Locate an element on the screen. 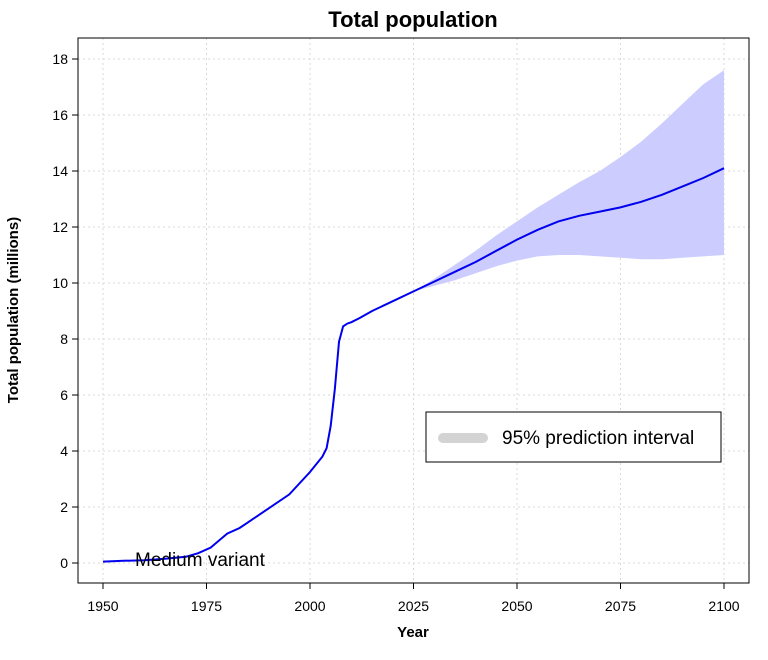  legend: 95% prediction interval is located at coordinates (573, 437).